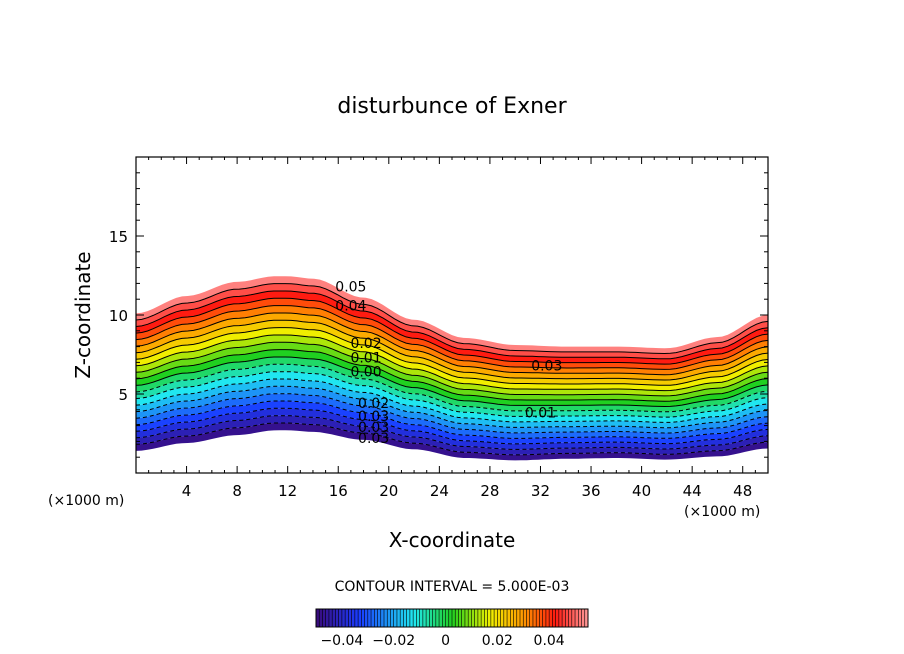  What do you see at coordinates (350, 287) in the screenshot?
I see `contour-label: 0.05` at bounding box center [350, 287].